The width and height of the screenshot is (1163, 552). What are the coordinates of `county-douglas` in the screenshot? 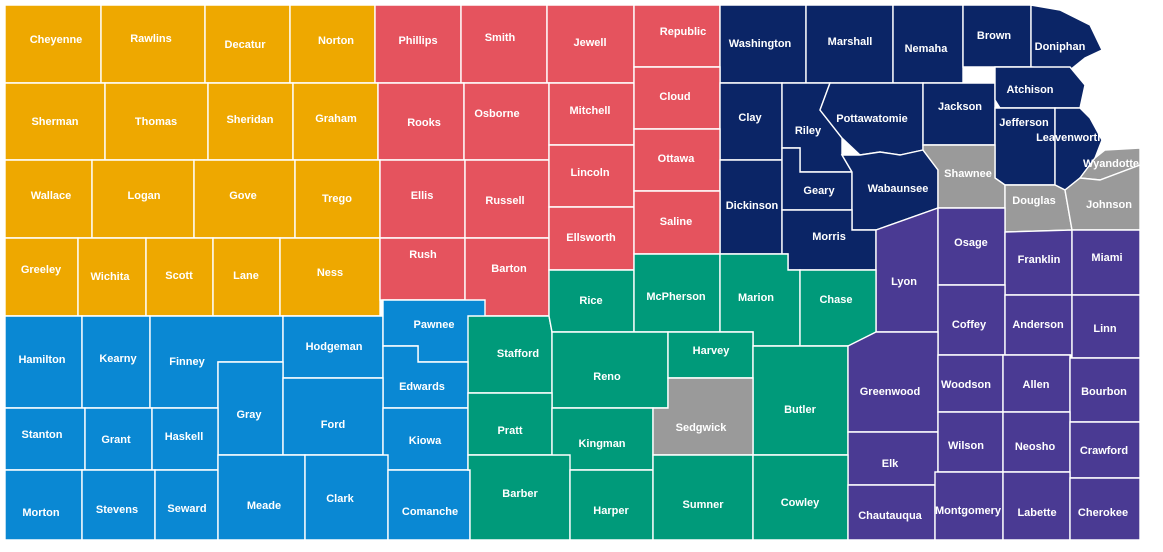 It's located at (1038, 208).